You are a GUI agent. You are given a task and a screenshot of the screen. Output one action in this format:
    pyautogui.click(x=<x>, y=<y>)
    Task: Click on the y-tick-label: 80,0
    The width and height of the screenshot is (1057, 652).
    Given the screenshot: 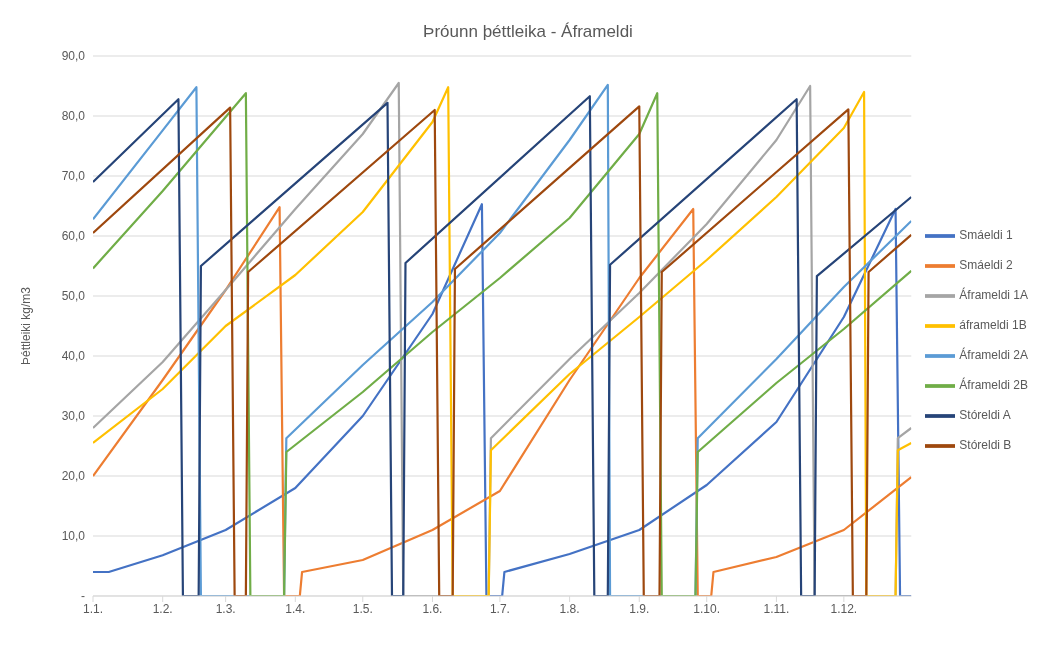 What is the action you would take?
    pyautogui.click(x=73, y=116)
    